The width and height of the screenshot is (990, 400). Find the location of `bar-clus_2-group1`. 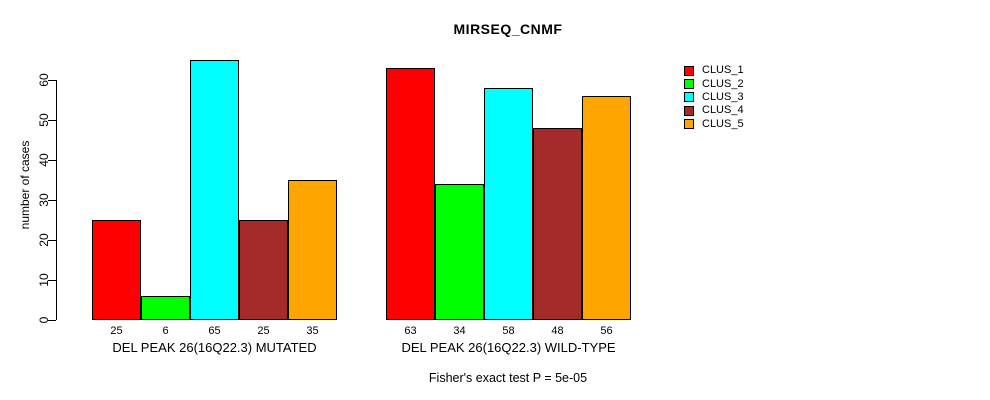

bar-clus_2-group1 is located at coordinates (165, 308).